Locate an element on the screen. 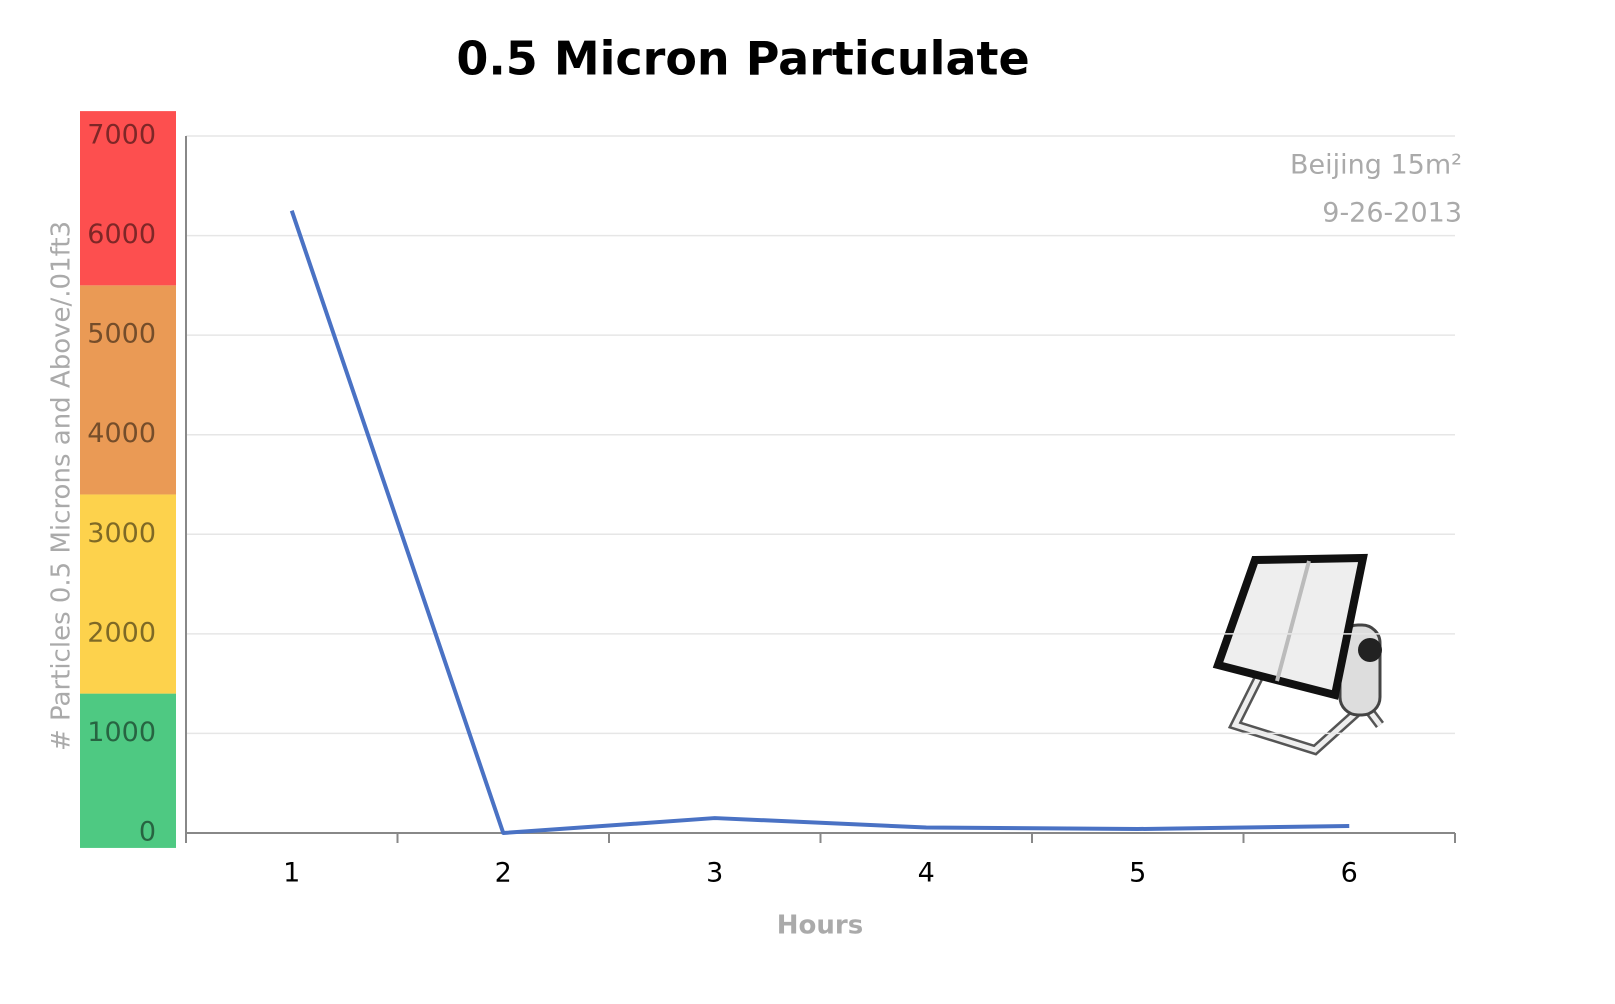 This screenshot has height=1004, width=1615. x-tick-label: 2 is located at coordinates (503, 873).